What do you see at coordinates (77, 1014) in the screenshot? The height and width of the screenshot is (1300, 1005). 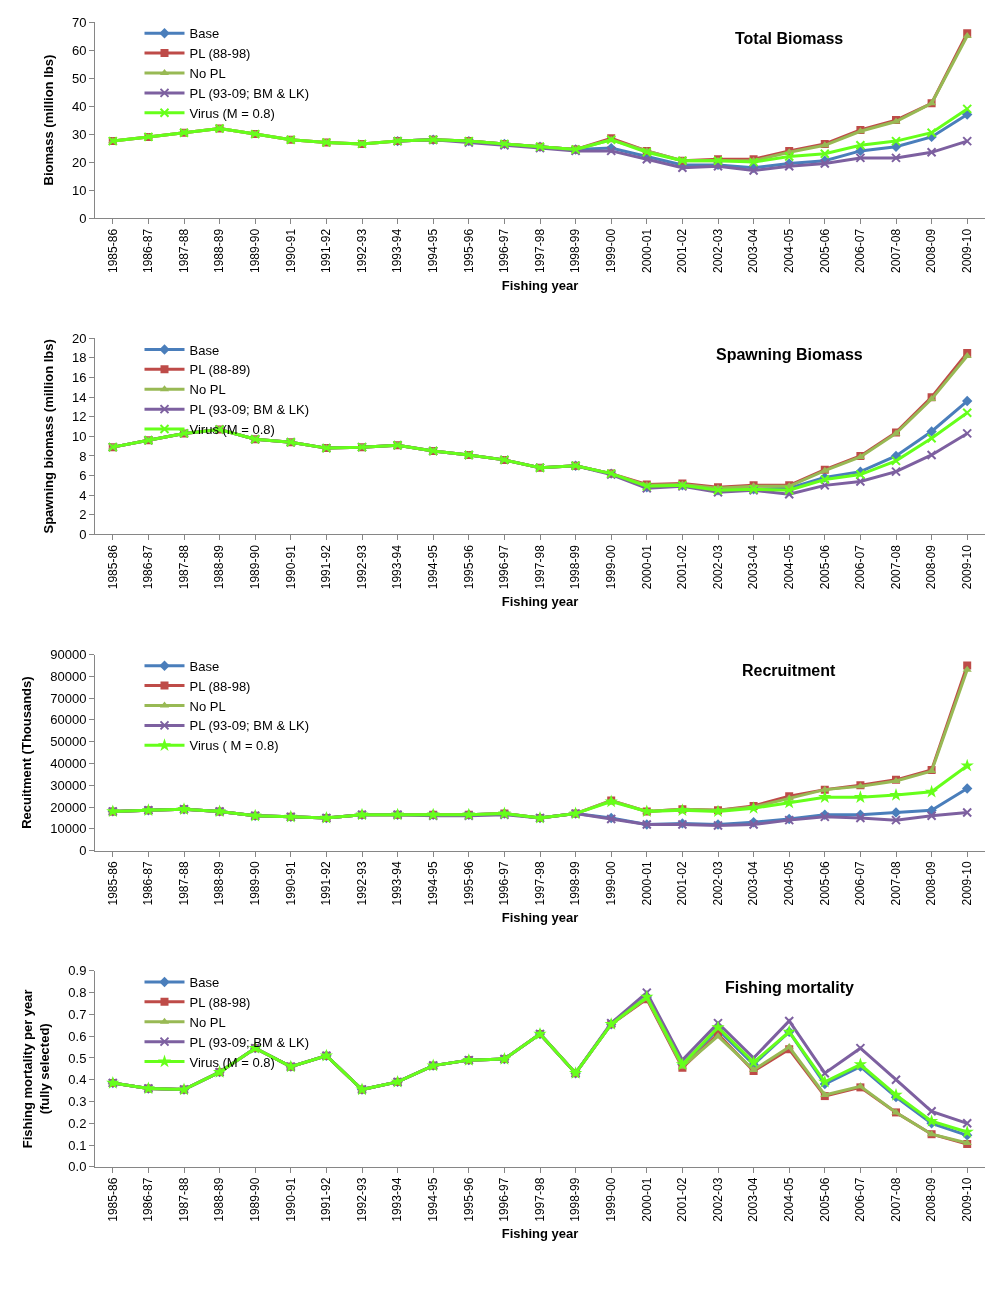 I see `y-tick-label: 0.7` at bounding box center [77, 1014].